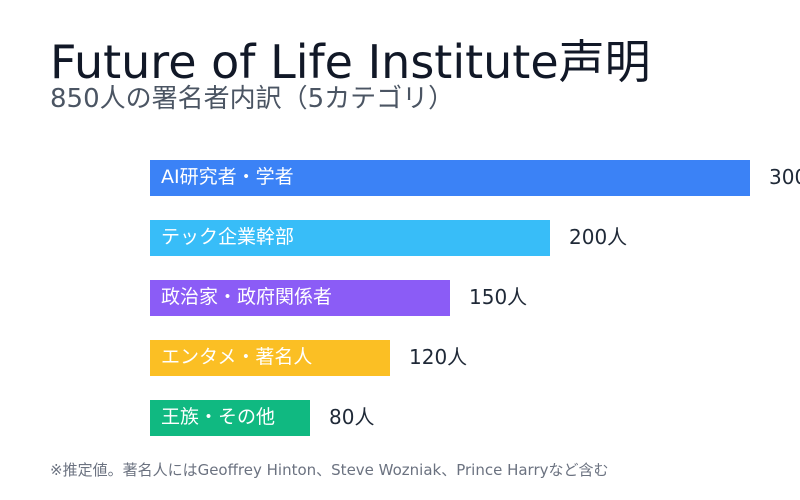 The image size is (800, 500). What do you see at coordinates (227, 237) in the screenshot?
I see `bar-category-label: テック企業幹部` at bounding box center [227, 237].